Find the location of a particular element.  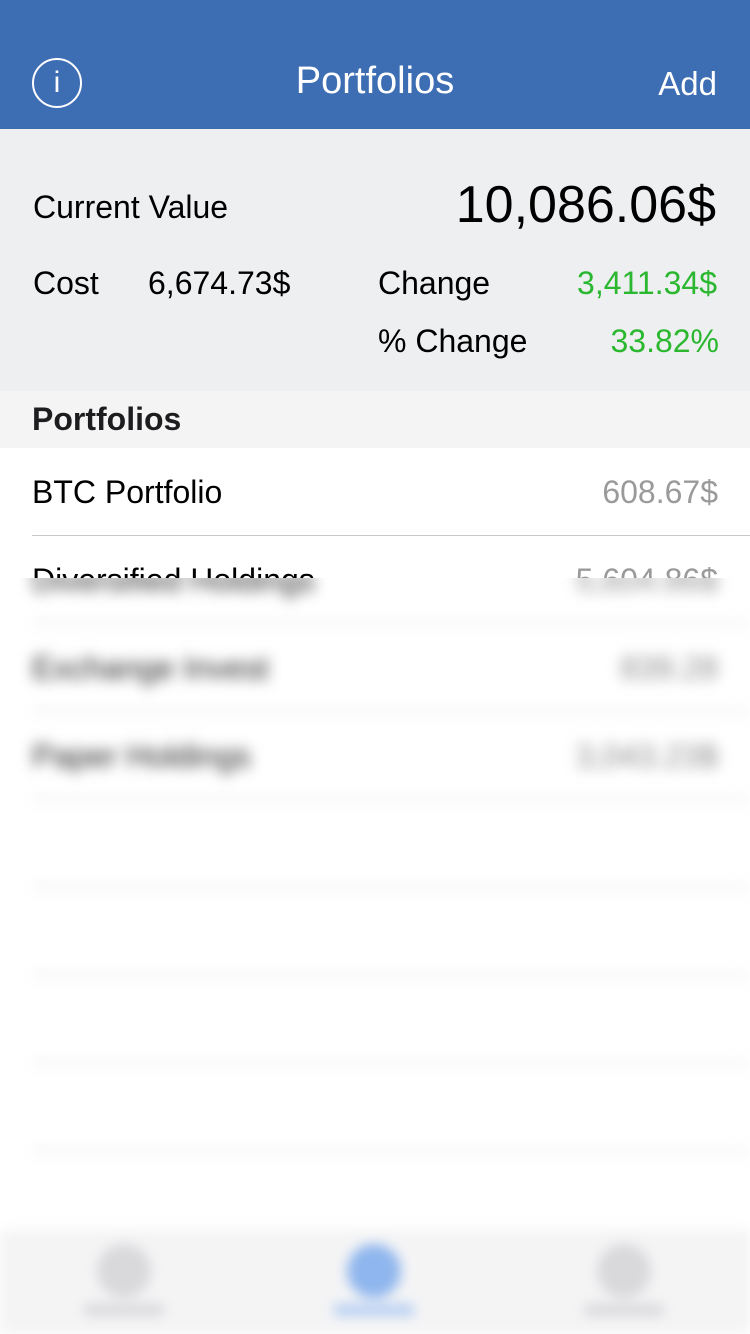

list-item: Paper Holdings 3,043.23$ is located at coordinates (375, 756).